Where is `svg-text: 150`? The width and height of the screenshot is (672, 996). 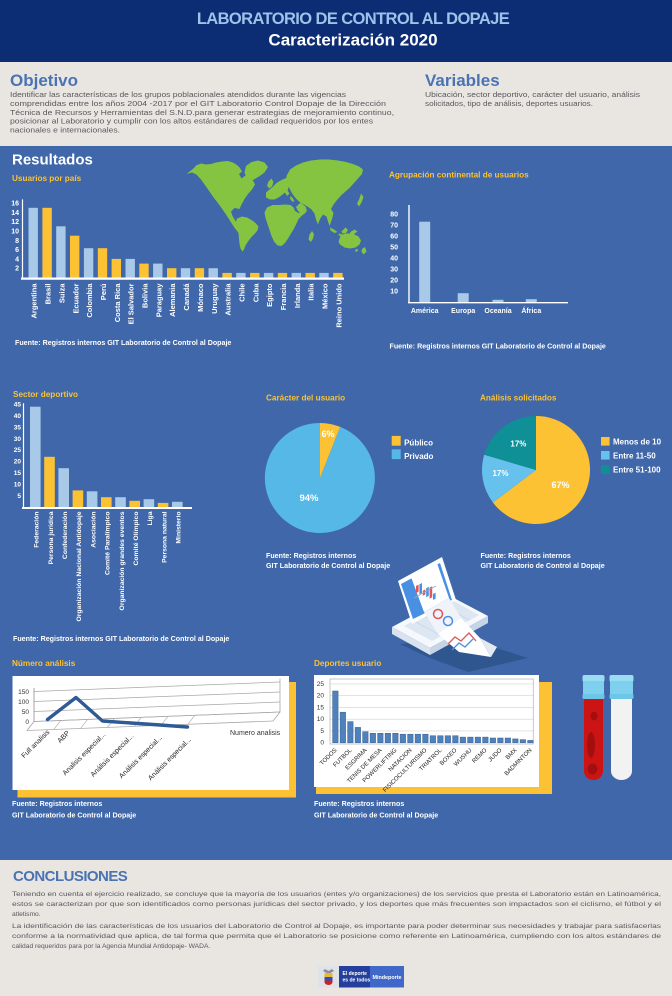
svg-text: 150 is located at coordinates (23, 692).